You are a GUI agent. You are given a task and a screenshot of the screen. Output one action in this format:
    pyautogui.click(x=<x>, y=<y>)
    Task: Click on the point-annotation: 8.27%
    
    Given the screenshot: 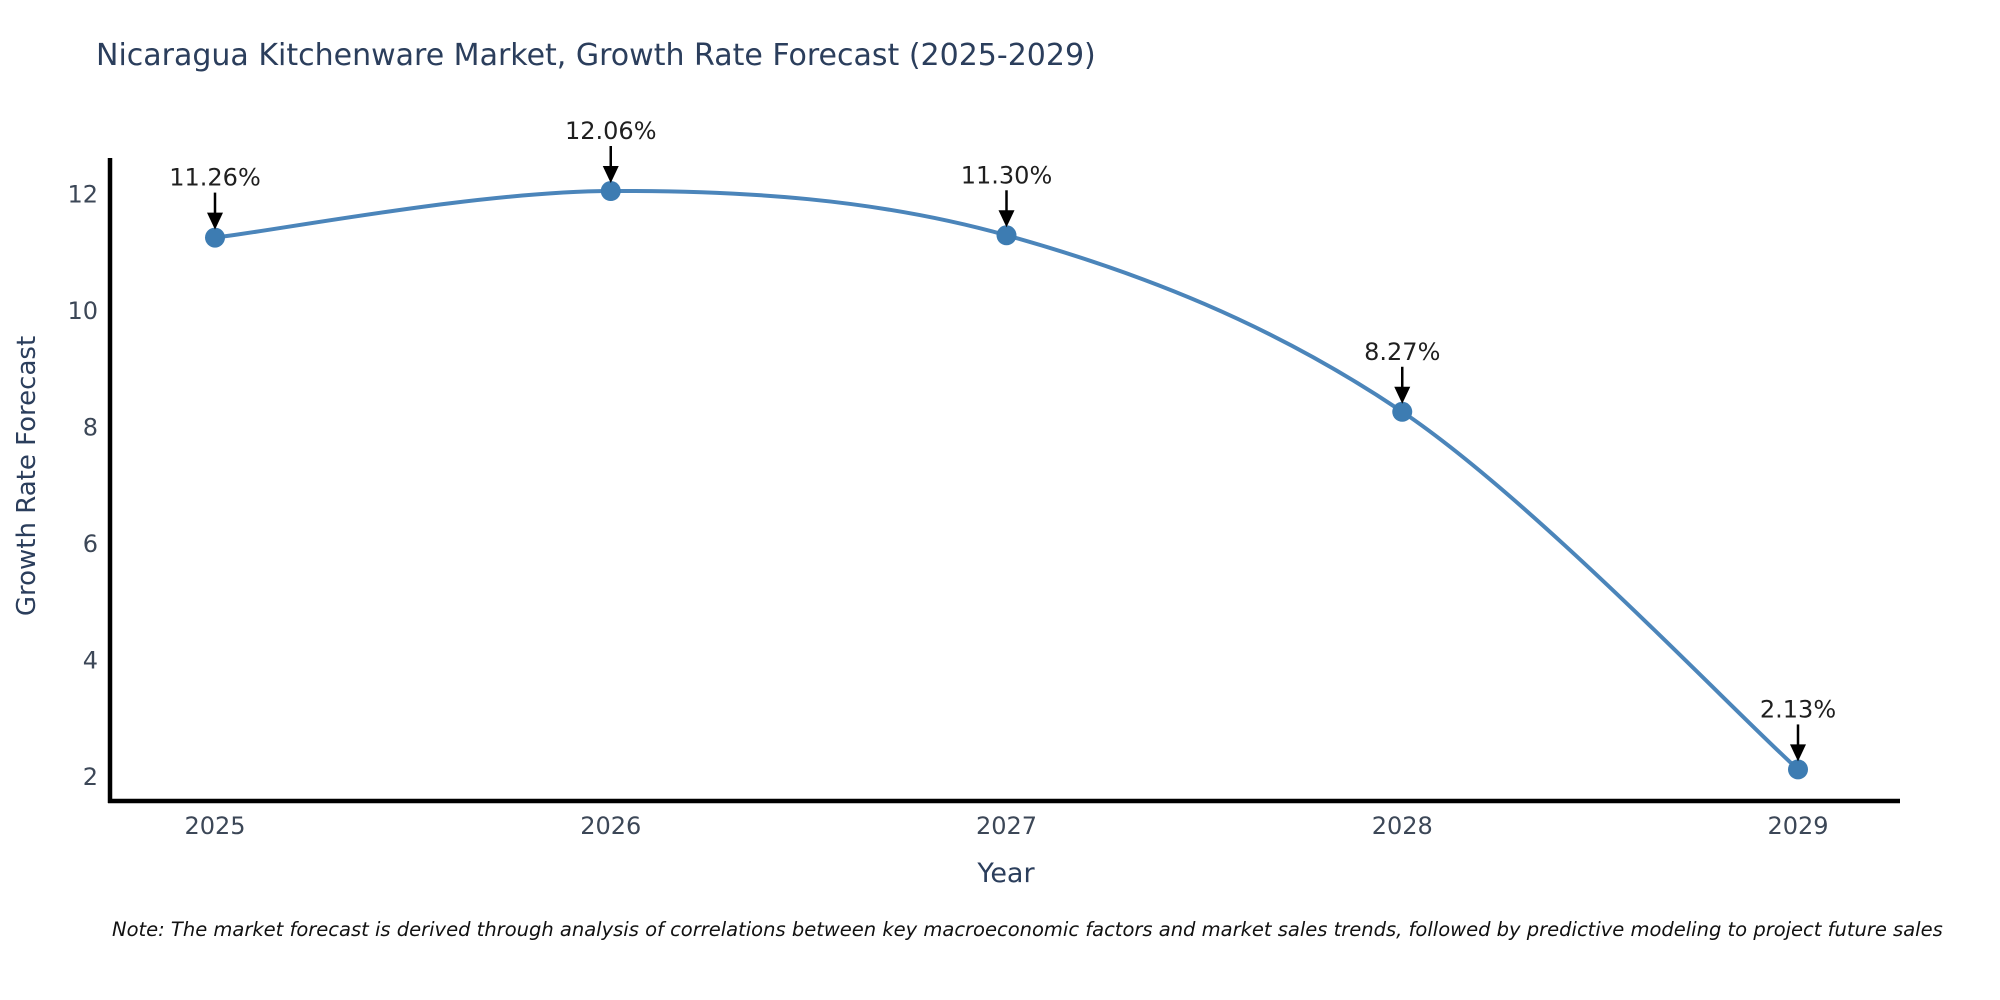 What is the action you would take?
    pyautogui.click(x=1402, y=352)
    